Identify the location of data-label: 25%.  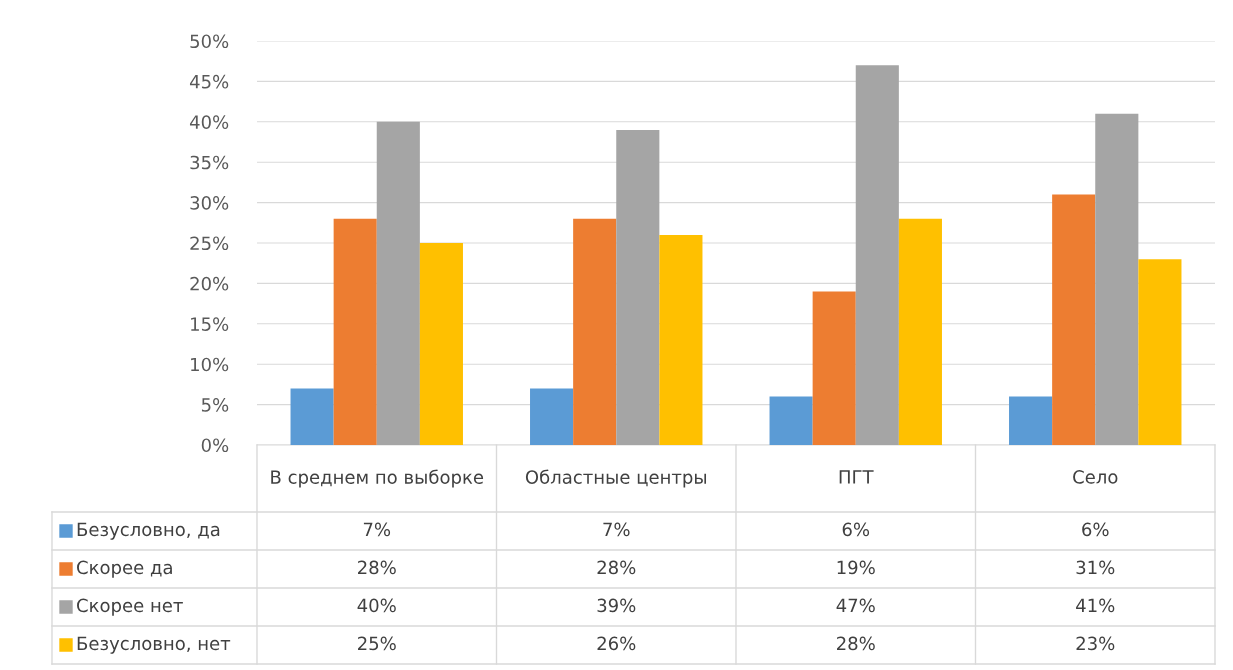
(377, 643).